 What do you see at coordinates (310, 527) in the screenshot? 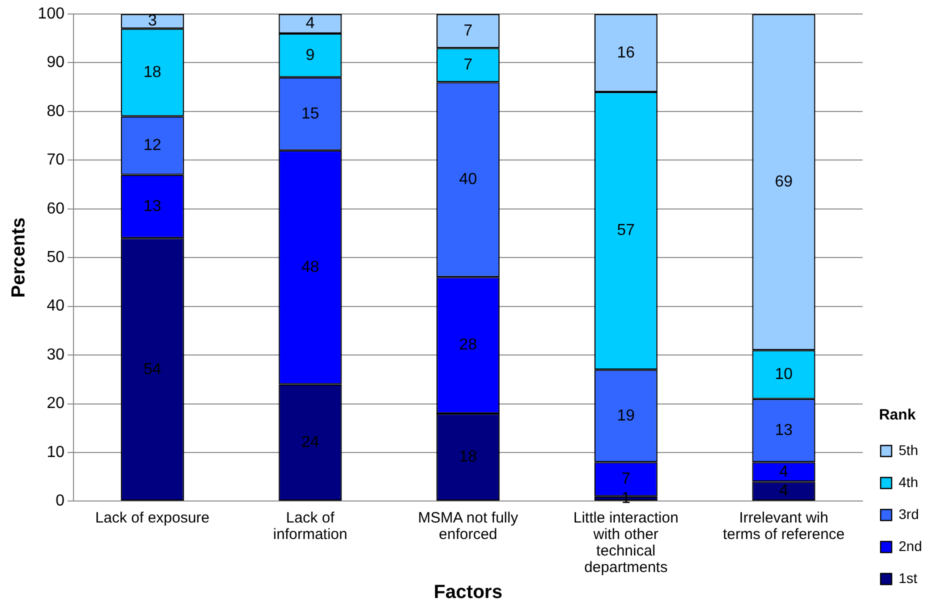
I see `x-tick-label: Lack of information` at bounding box center [310, 527].